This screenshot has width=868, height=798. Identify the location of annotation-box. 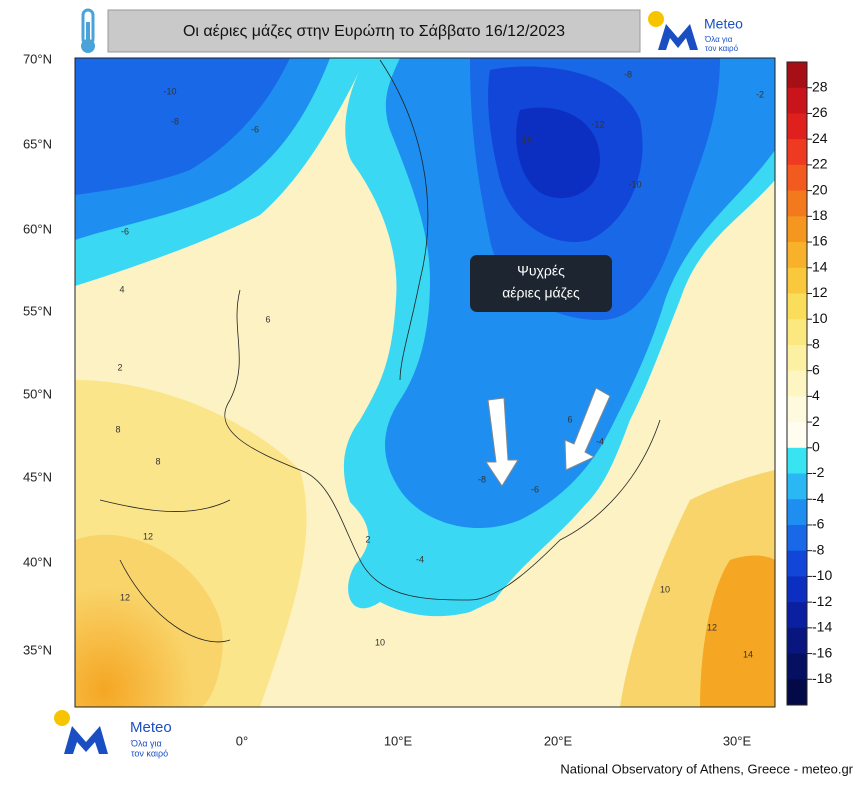
(541, 283).